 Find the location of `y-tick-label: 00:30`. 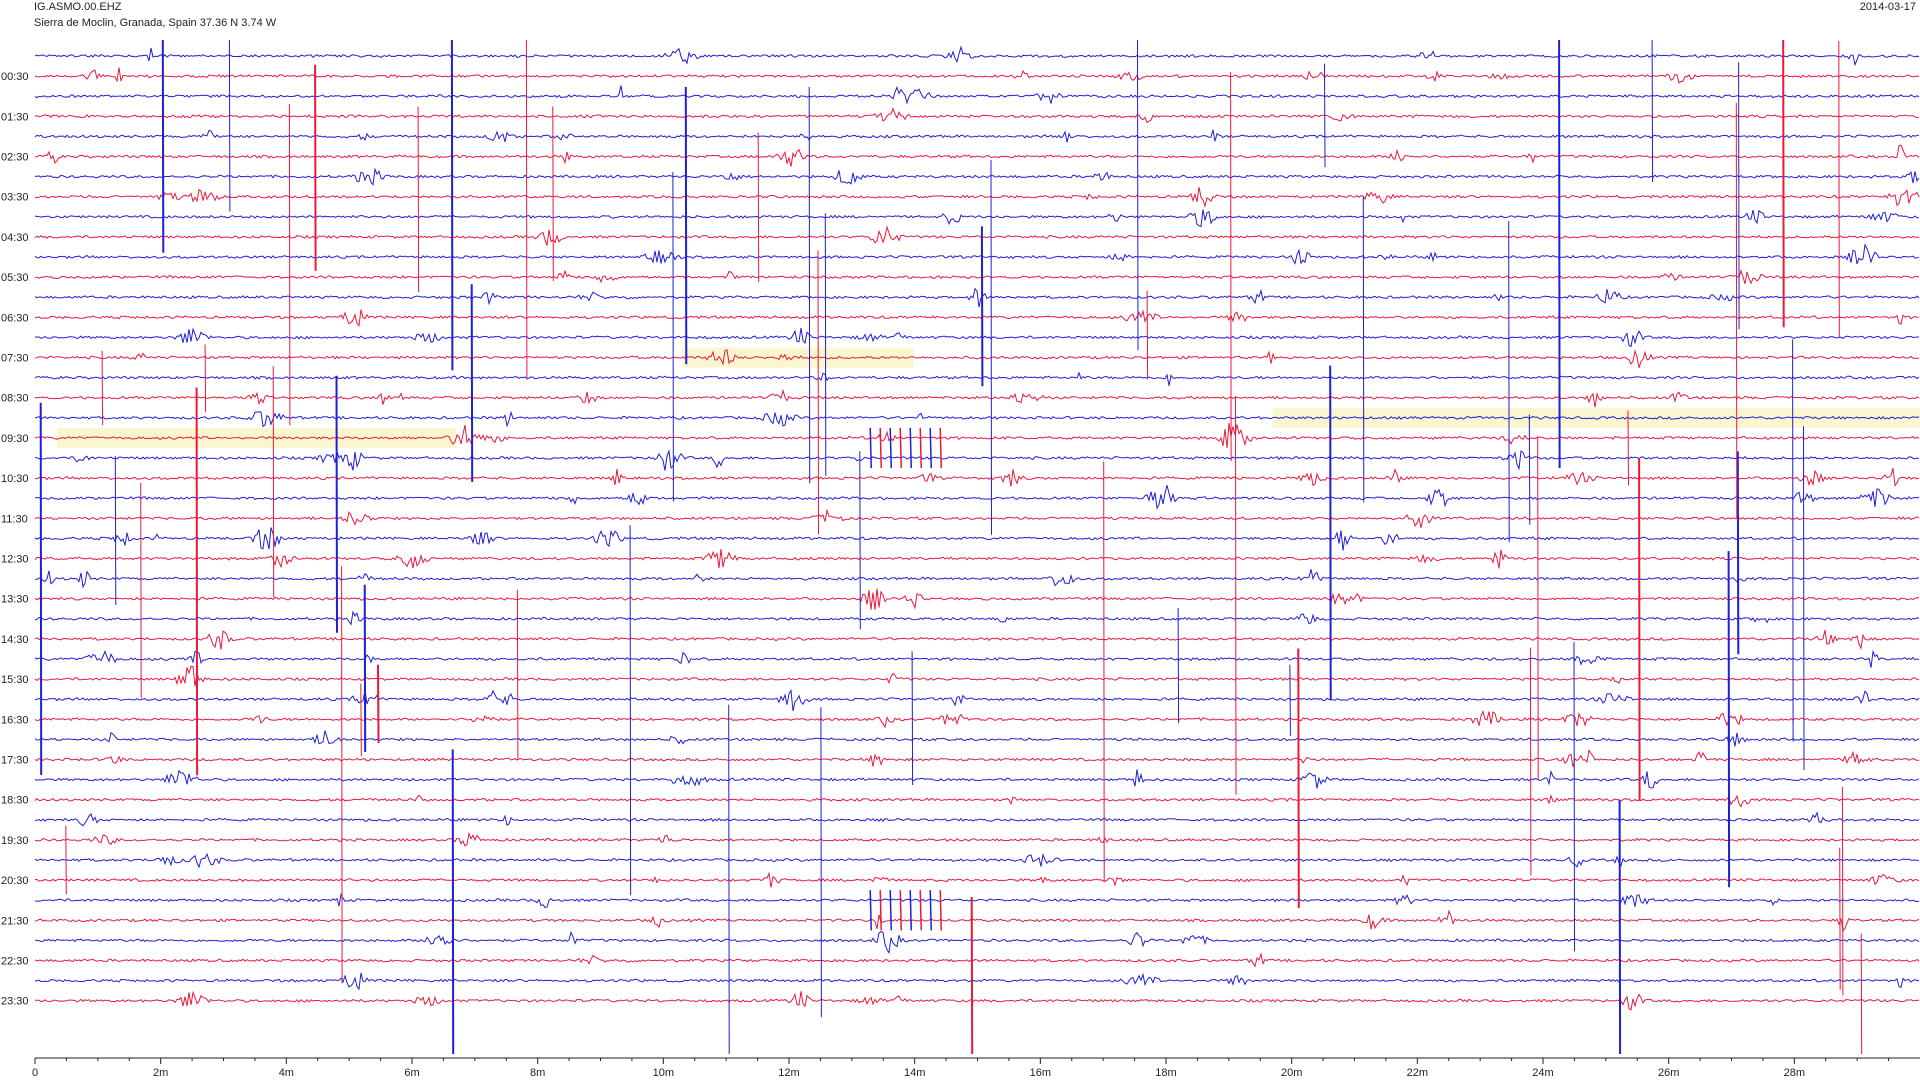

y-tick-label: 00:30 is located at coordinates (15, 77).